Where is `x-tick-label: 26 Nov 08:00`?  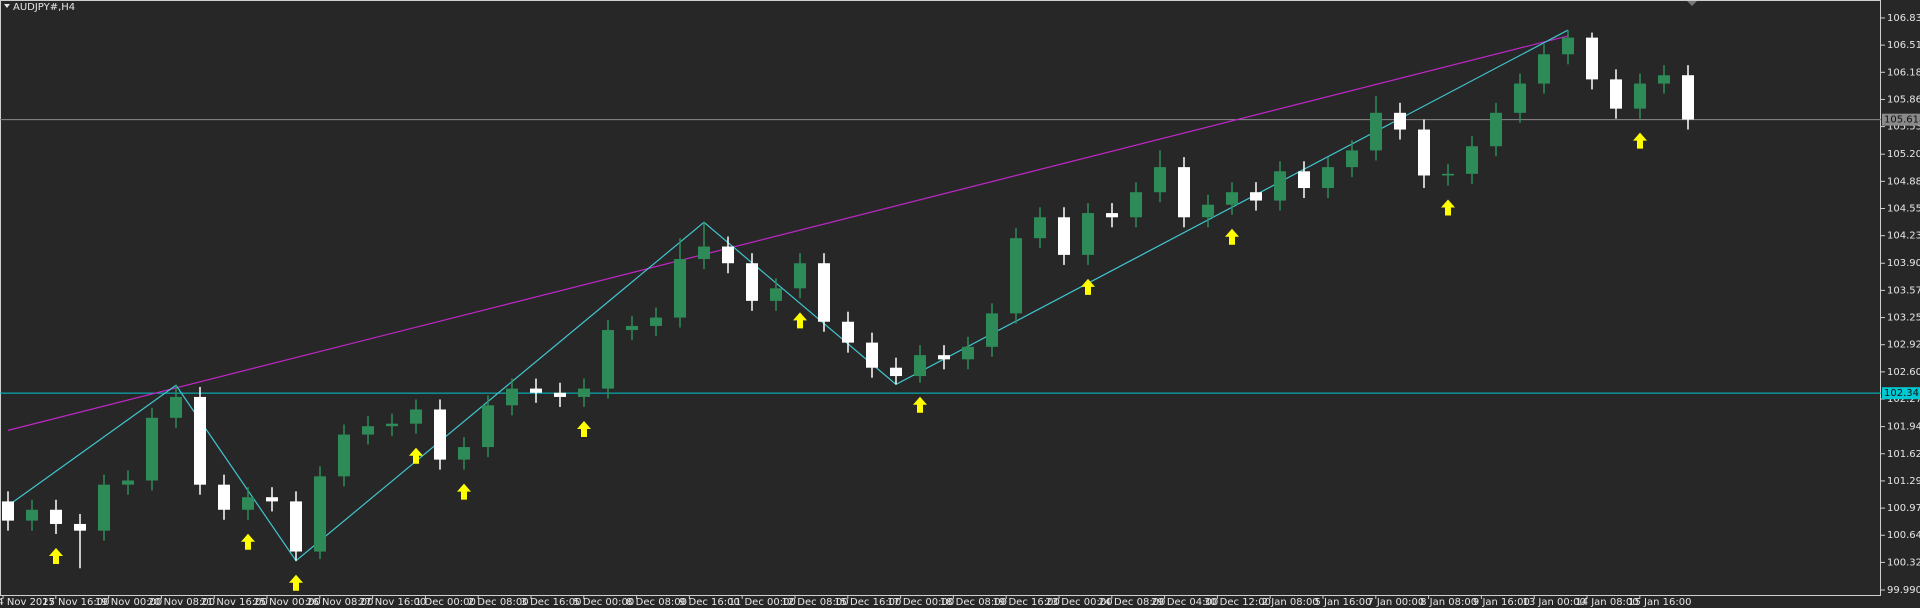
x-tick-label: 26 Nov 08:00 is located at coordinates (339, 602).